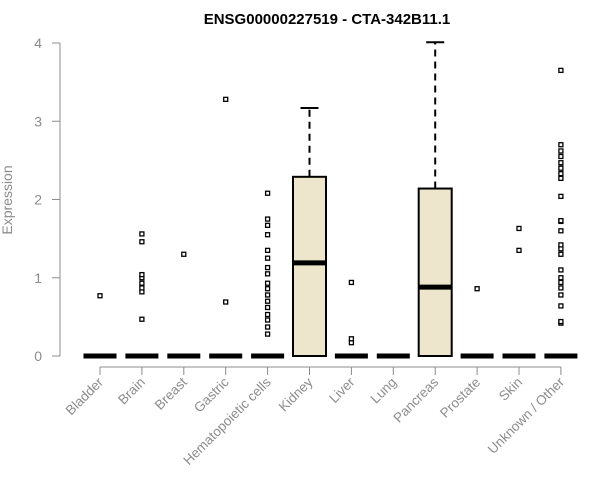 This screenshot has width=600, height=500. I want to click on box-hematopoietic-cells, so click(268, 274).